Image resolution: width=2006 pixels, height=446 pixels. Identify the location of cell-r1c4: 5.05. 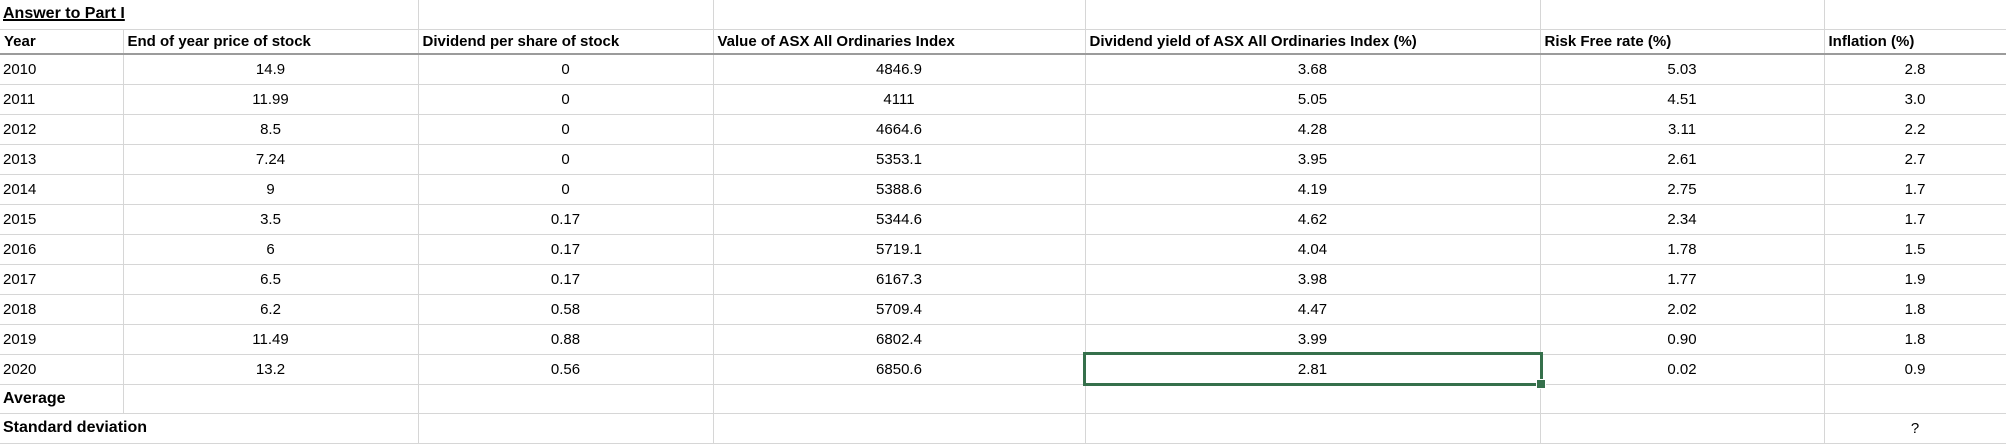
(1313, 99).